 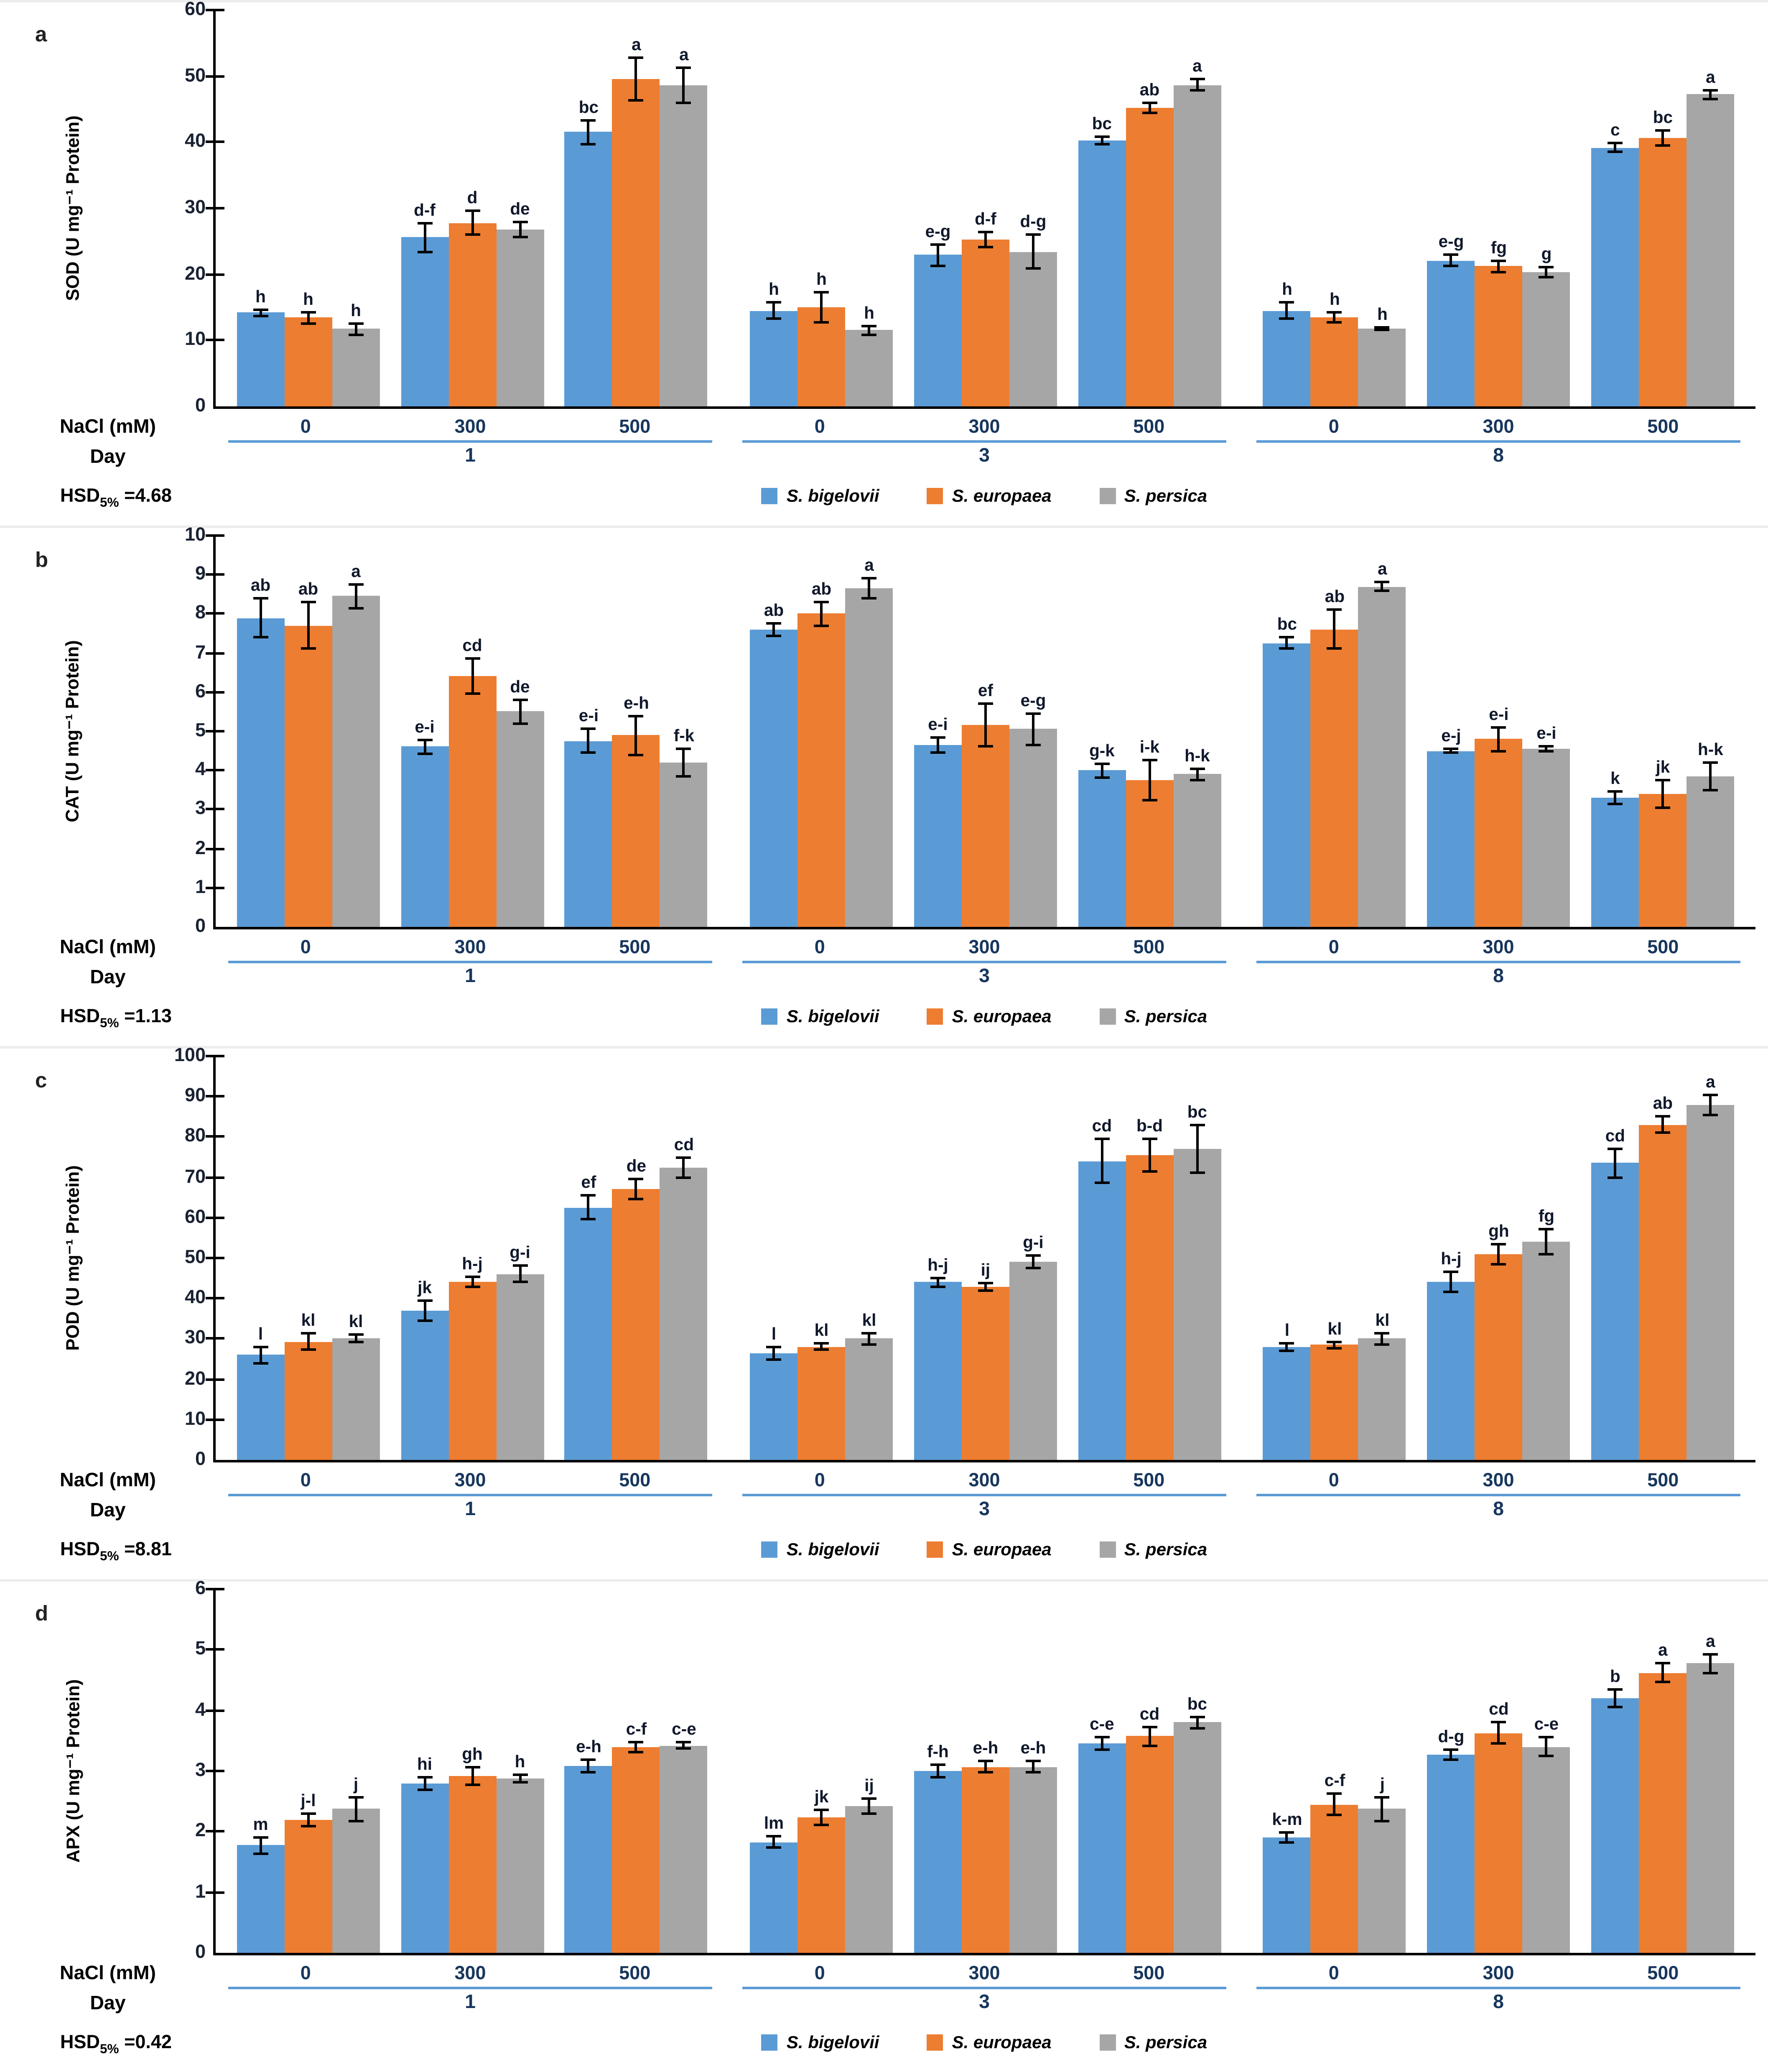 What do you see at coordinates (1033, 221) in the screenshot?
I see `significance-letter: d-g` at bounding box center [1033, 221].